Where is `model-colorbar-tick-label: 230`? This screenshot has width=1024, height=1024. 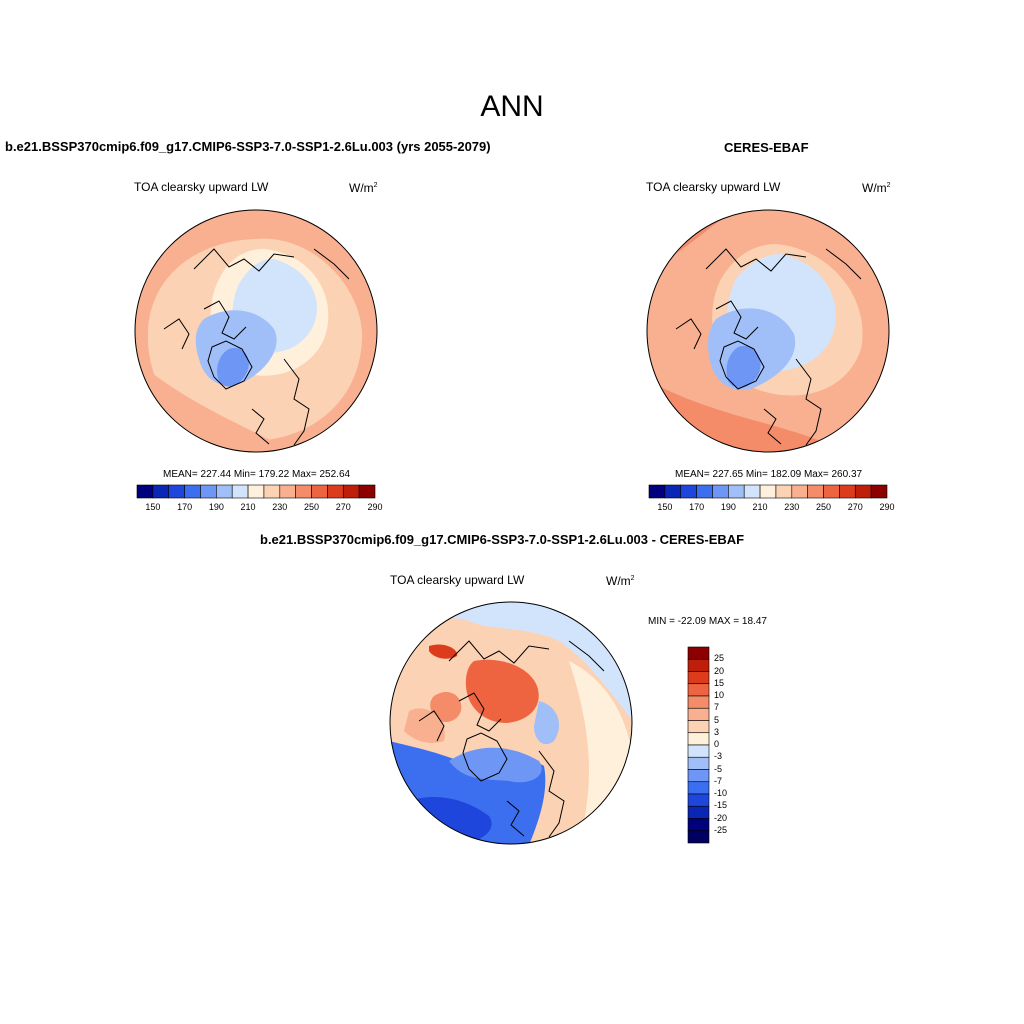
model-colorbar-tick-label: 230 is located at coordinates (280, 507).